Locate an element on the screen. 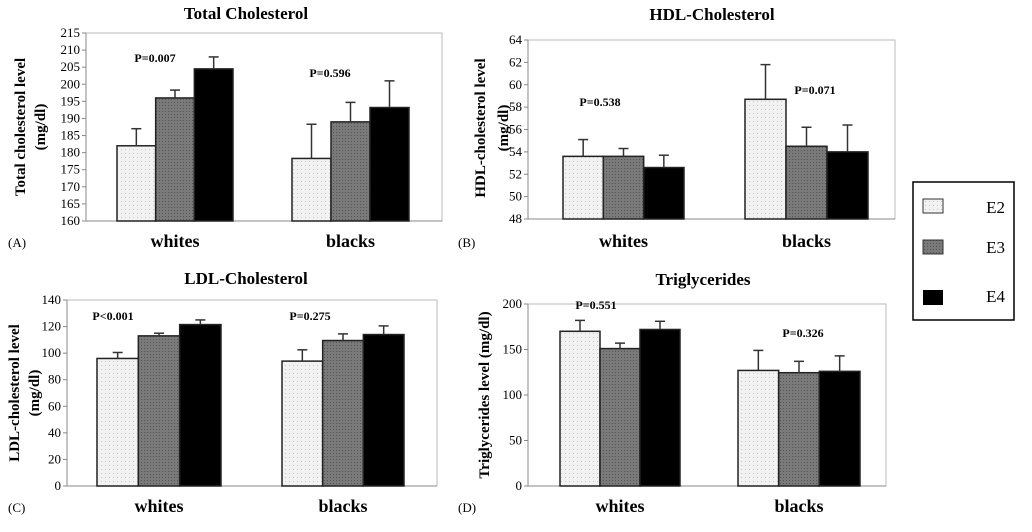  chart-title: Total Cholesterol is located at coordinates (246, 13).